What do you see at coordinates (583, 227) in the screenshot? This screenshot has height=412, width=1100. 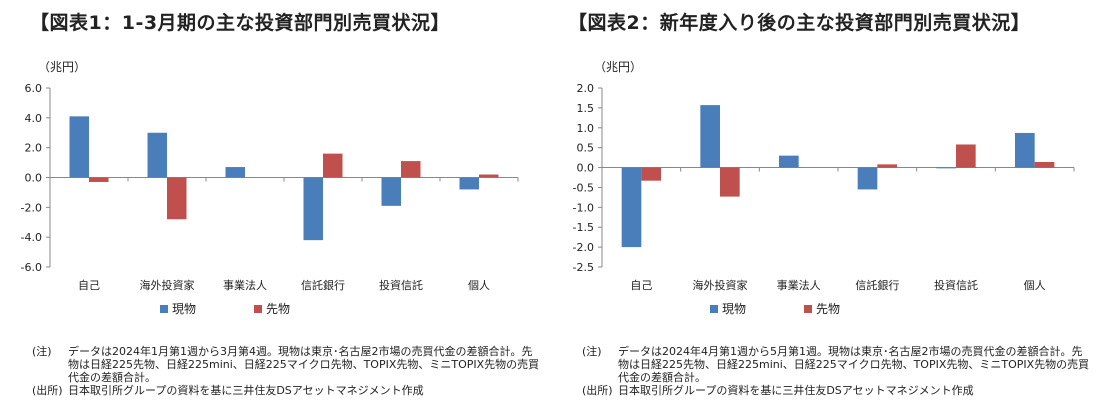 I see `y-tick-label: -1.5` at bounding box center [583, 227].